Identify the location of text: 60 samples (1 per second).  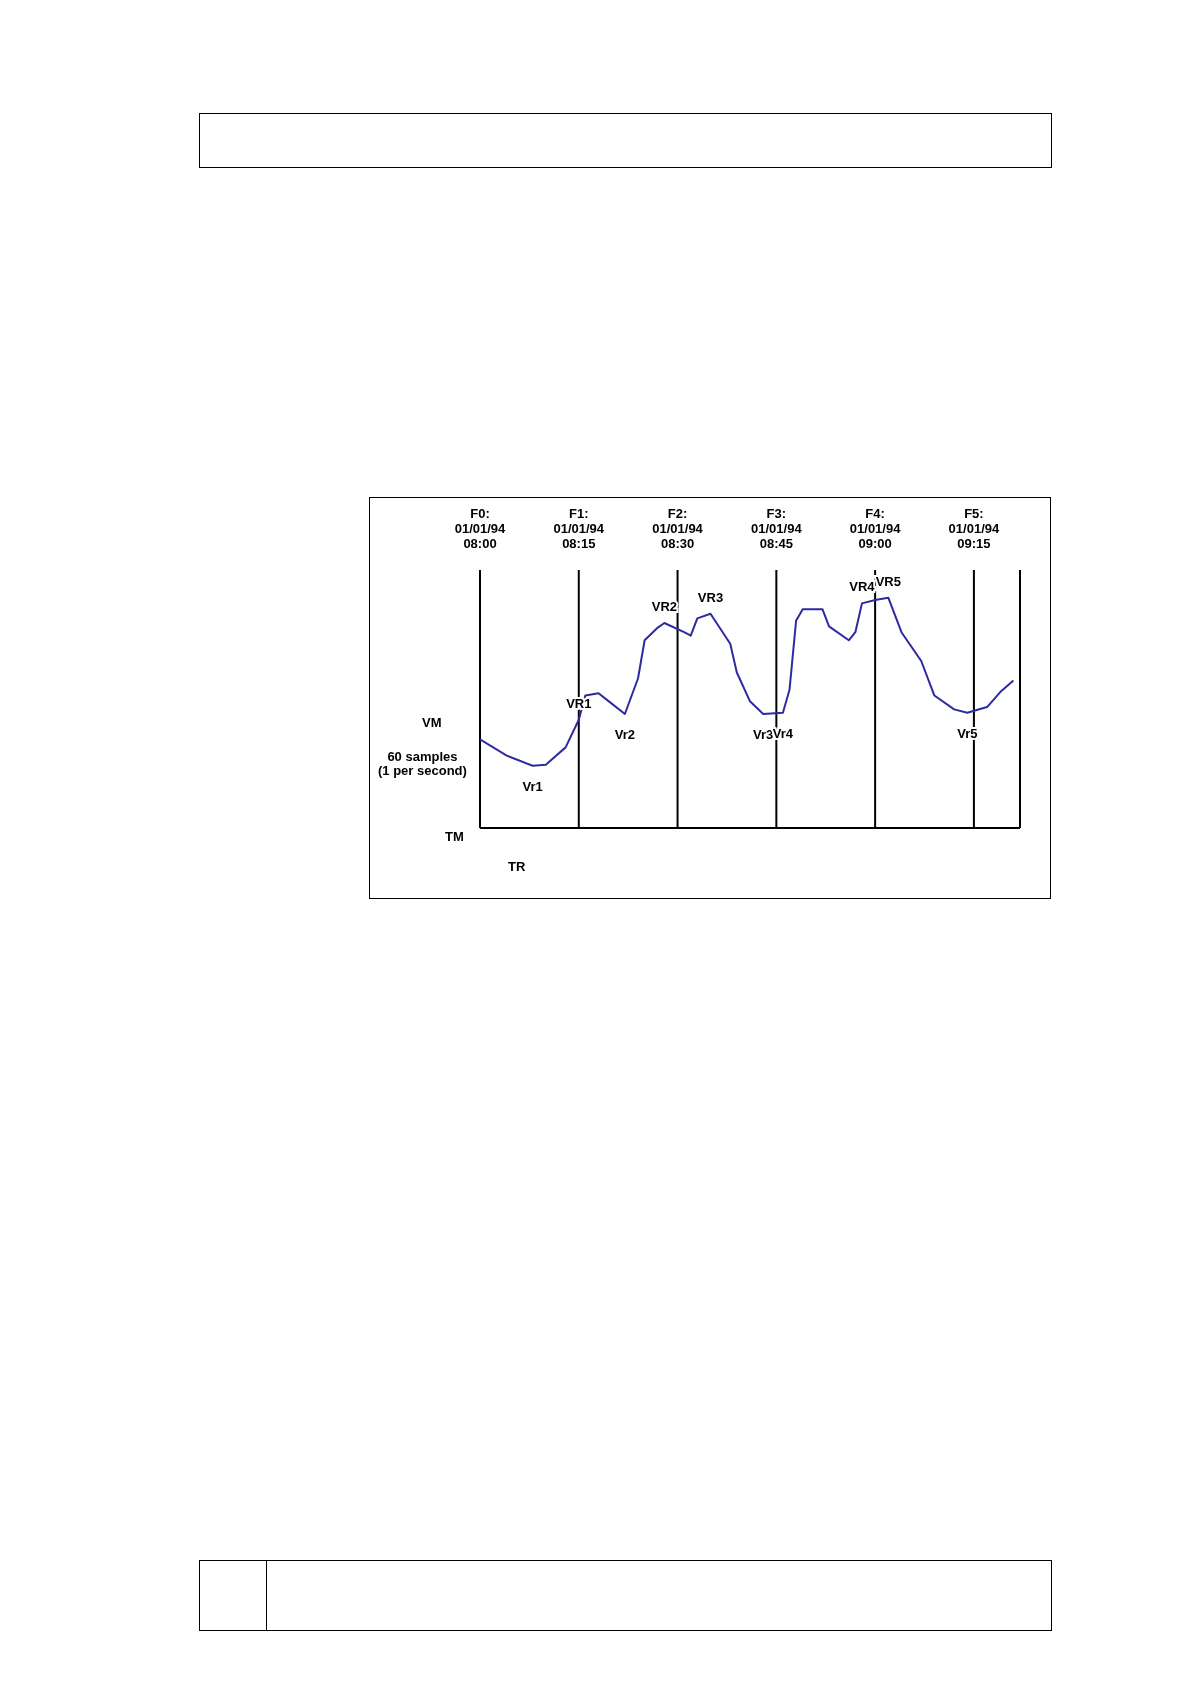
(422, 763).